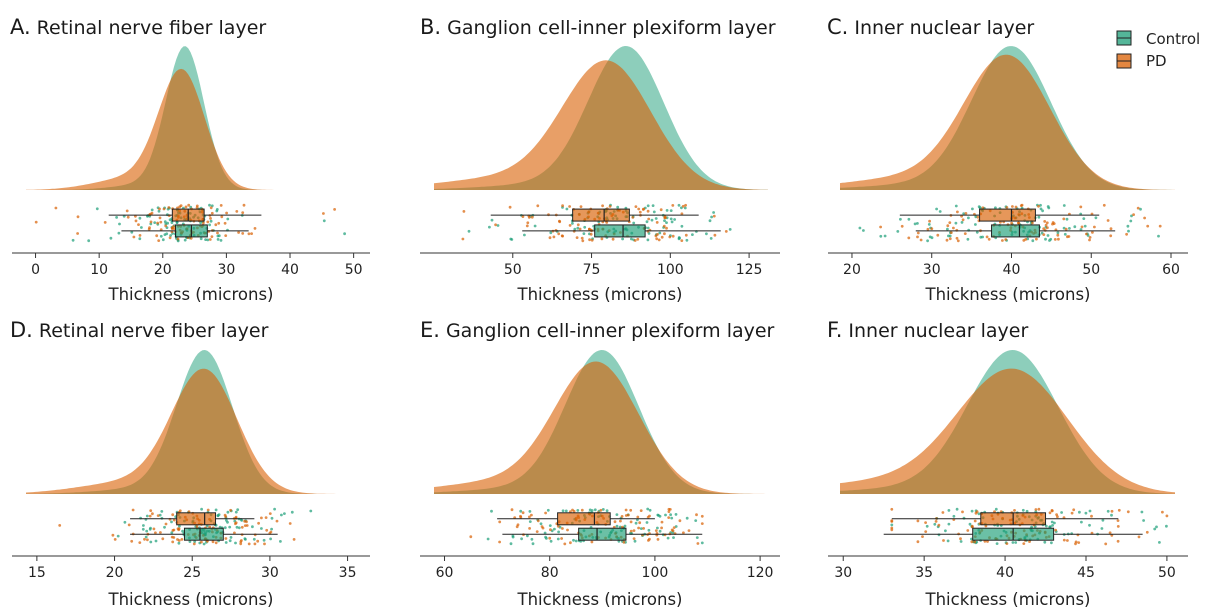 The image size is (1215, 609). Describe the element at coordinates (598, 27) in the screenshot. I see `panel-b-title: B. Ganglion cell-inner plexiform layer` at that location.